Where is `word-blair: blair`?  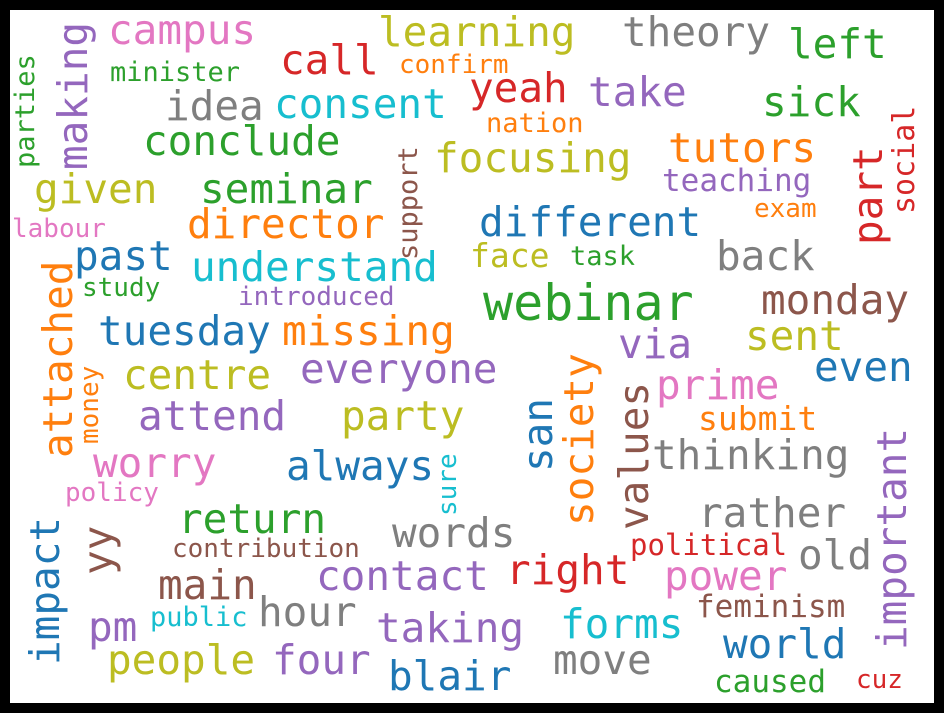
word-blair: blair is located at coordinates (450, 676).